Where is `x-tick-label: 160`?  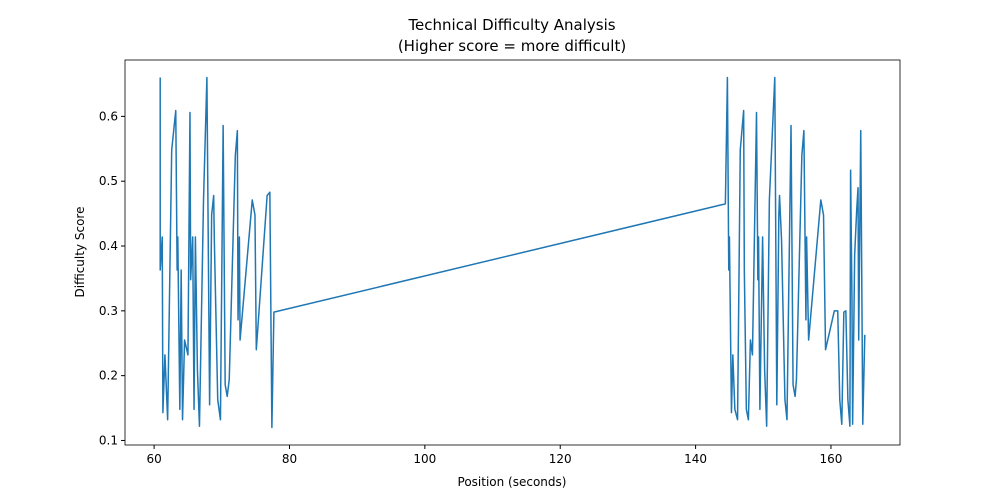
x-tick-label: 160 is located at coordinates (831, 459).